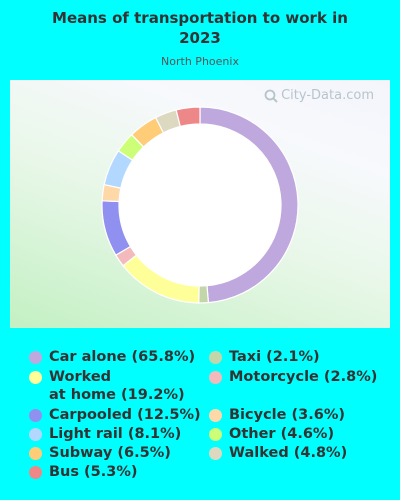 This screenshot has width=400, height=500. I want to click on legend-label: Taxi (2.1%), so click(274, 357).